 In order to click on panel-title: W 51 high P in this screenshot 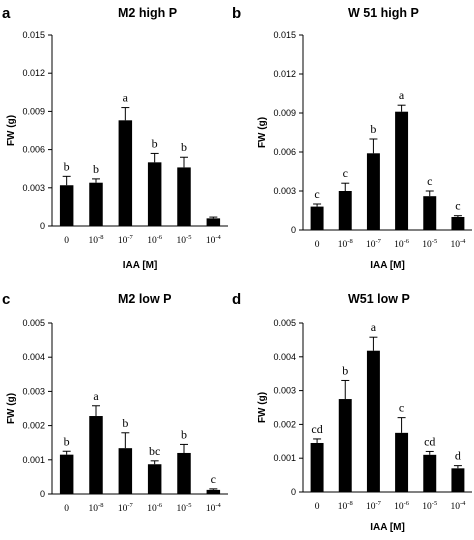, I will do `click(383, 13)`.